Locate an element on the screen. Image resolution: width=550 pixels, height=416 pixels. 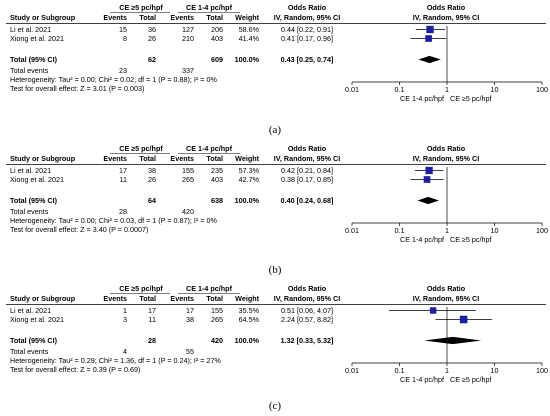
or-column-subtitle: IV, Random, 95% CI is located at coordinates (307, 158).